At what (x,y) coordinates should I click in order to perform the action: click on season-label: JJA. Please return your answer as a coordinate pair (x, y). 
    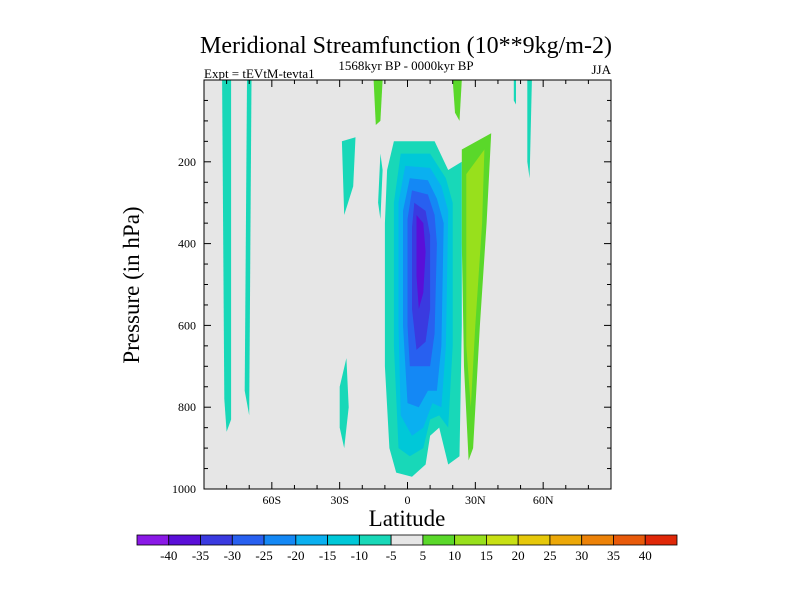
    Looking at the image, I should click on (601, 69).